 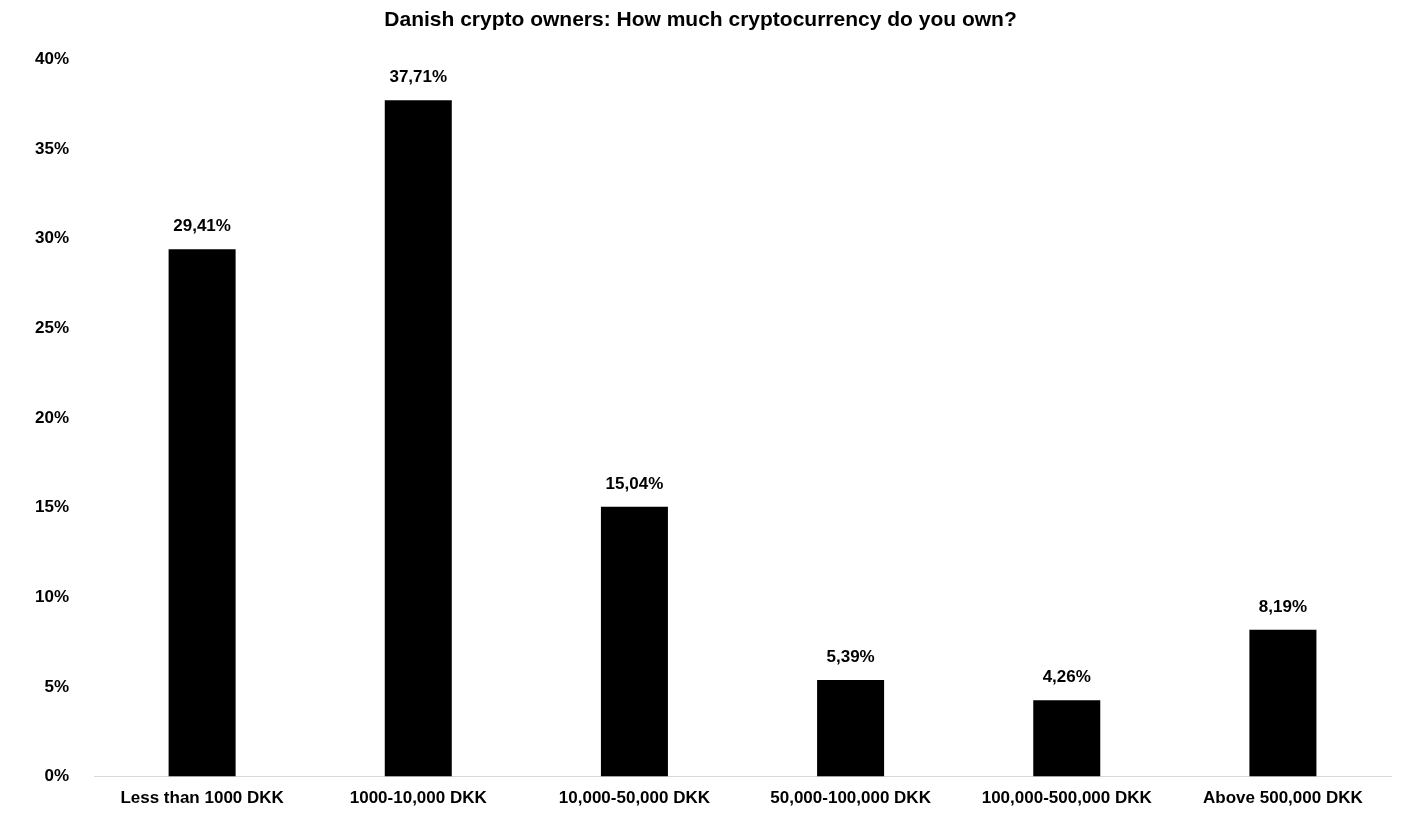 I want to click on x-tick-label: 10,000-50,000 DKK, so click(x=634, y=798).